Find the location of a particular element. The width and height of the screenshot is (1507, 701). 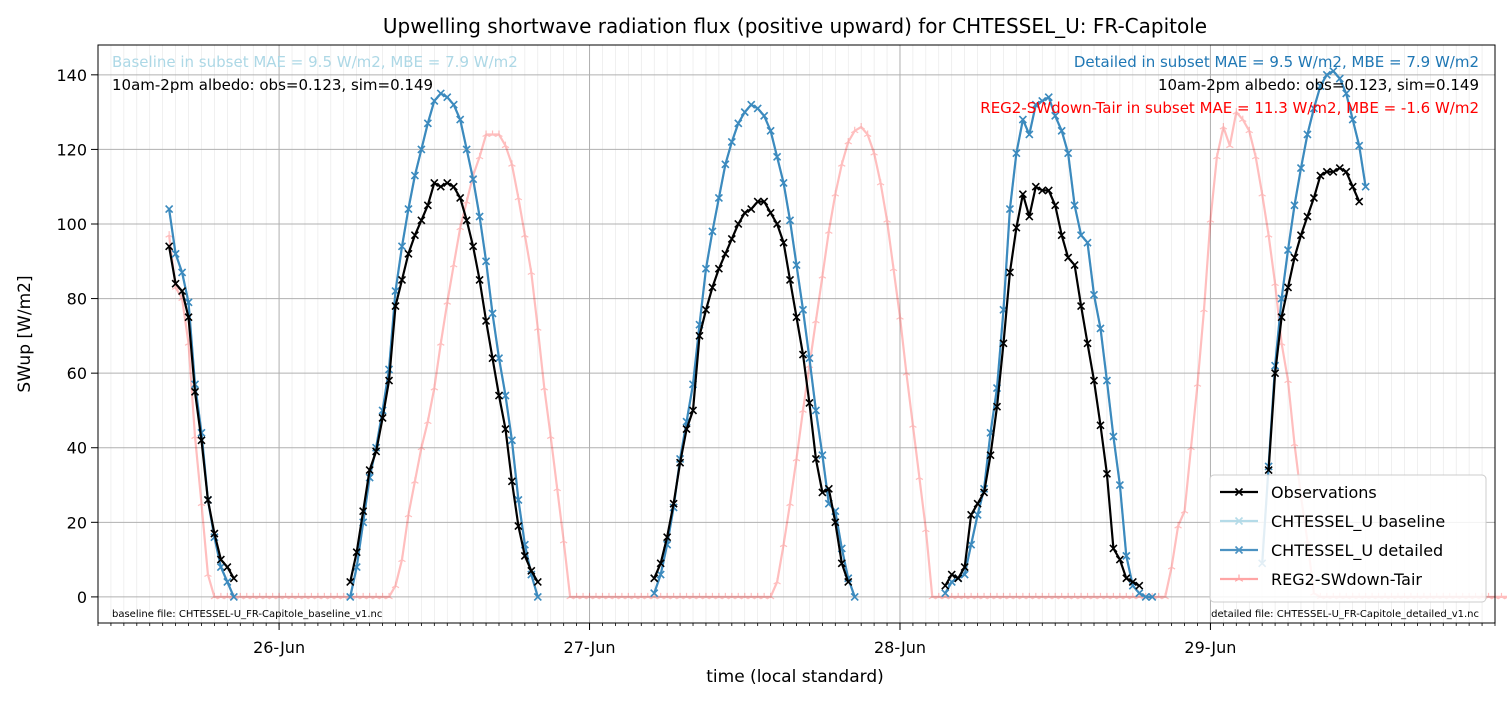

legend-box is located at coordinates (1348, 538).